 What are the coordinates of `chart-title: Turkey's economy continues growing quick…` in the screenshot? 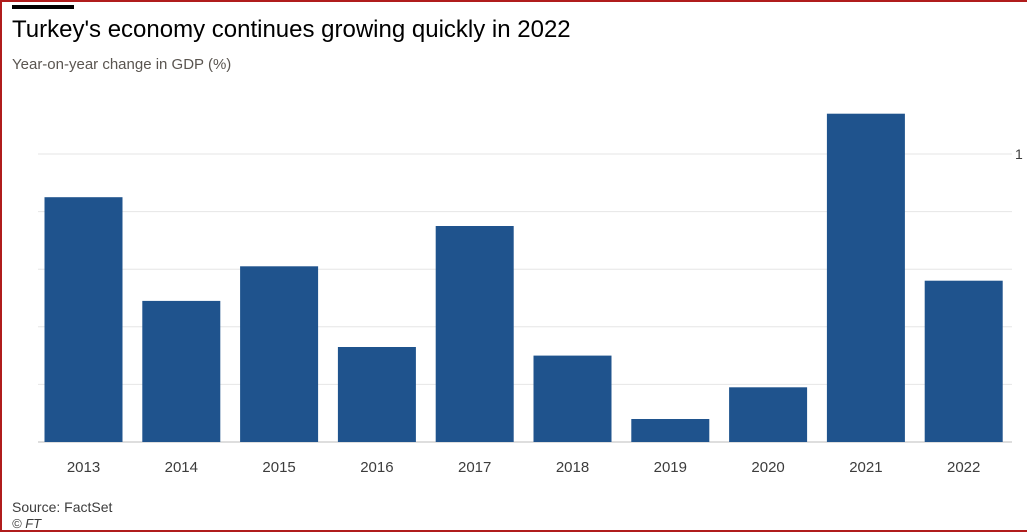 It's located at (291, 29).